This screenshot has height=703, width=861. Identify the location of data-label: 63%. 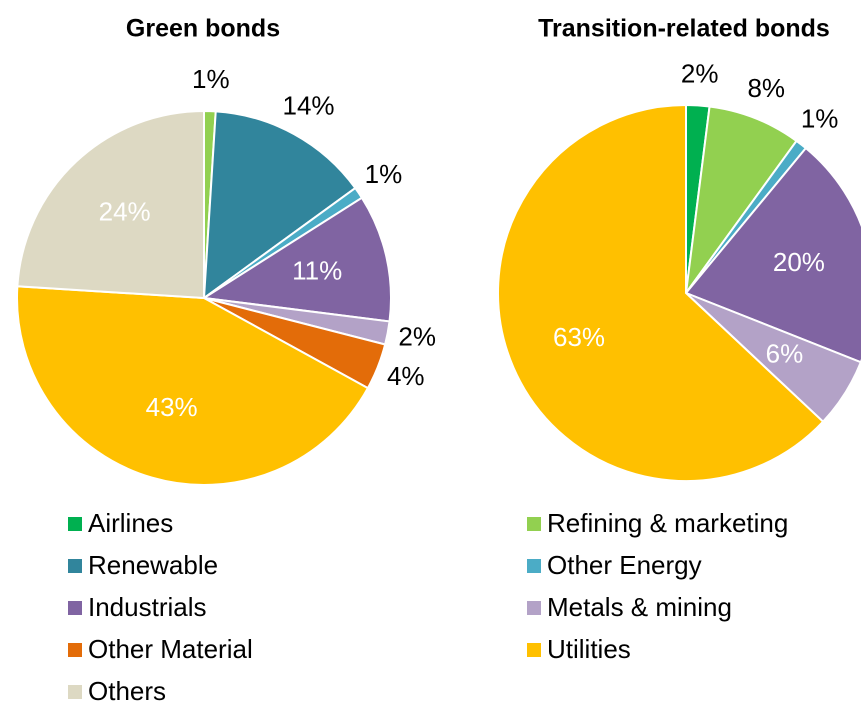
(579, 337).